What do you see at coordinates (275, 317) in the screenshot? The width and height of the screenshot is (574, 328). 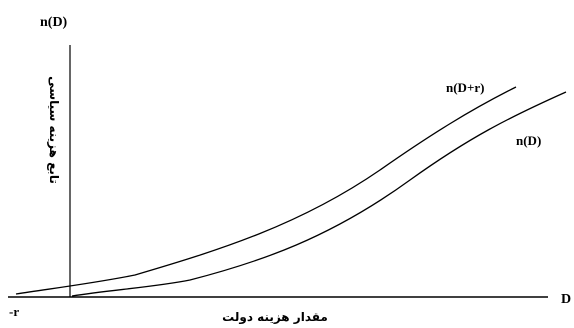 I see `x-axis-title: مقدار هزینه دولت` at bounding box center [275, 317].